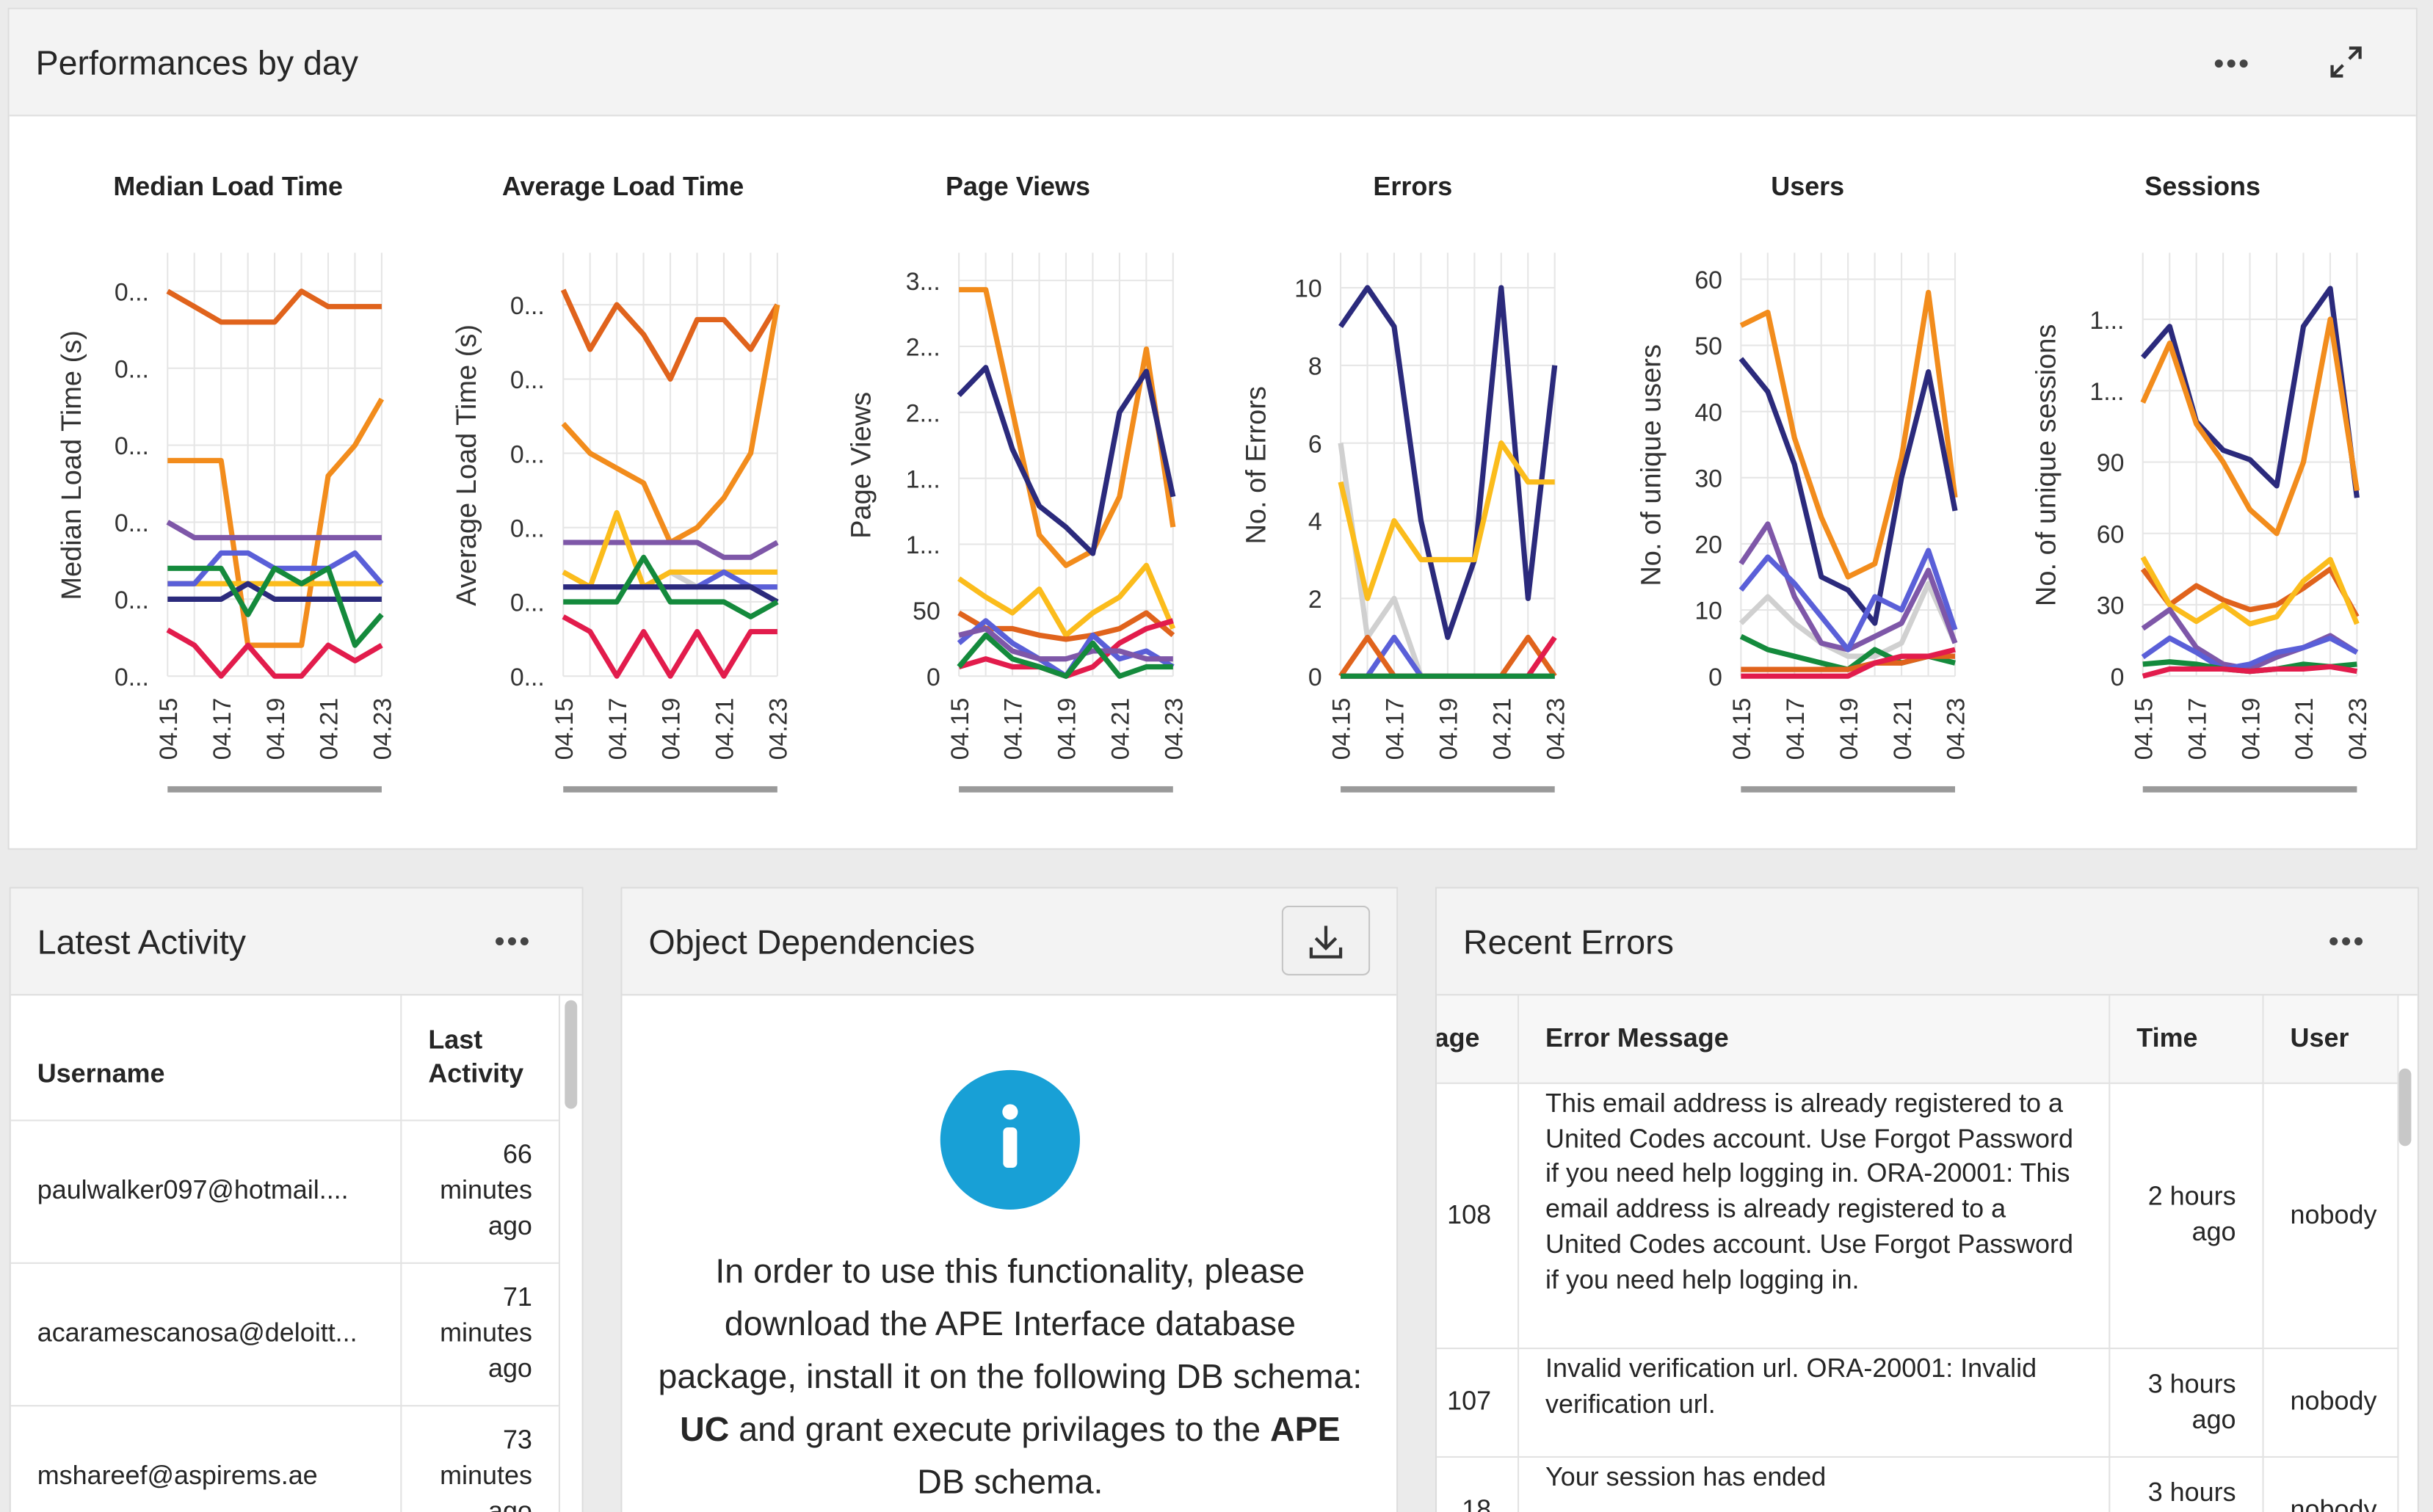 This screenshot has width=2433, height=1512. I want to click on schema-name: APE, so click(1305, 1429).